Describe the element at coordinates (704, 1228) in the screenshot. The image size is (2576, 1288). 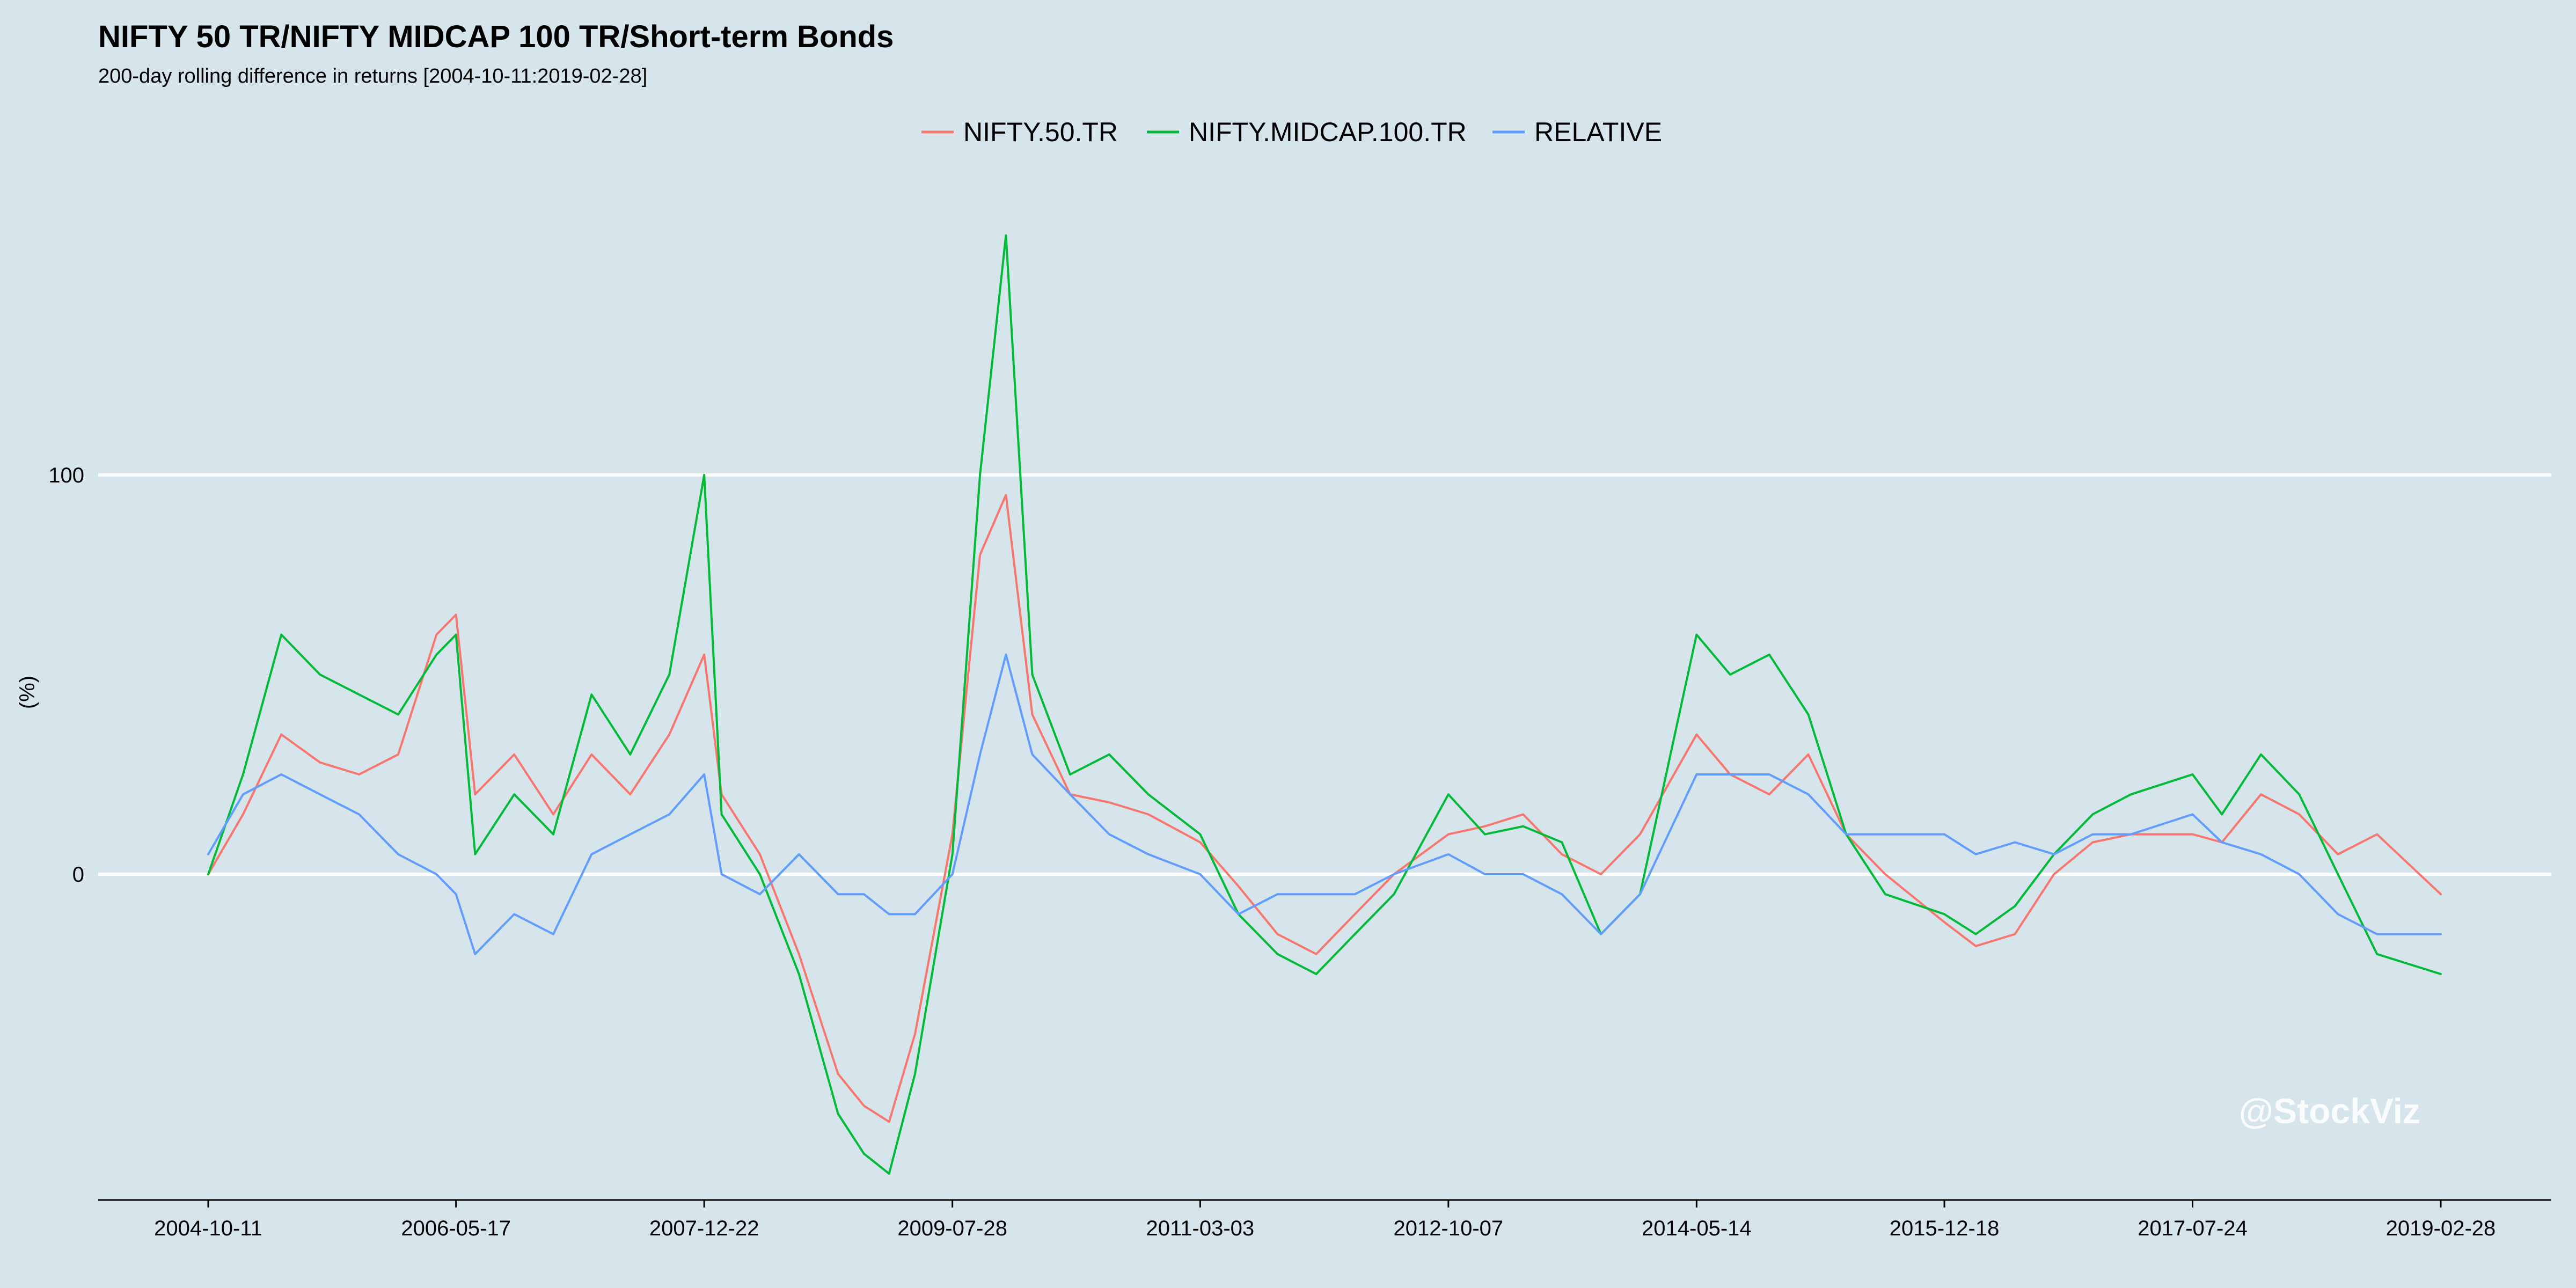
I see `x-tick-label-2: 2007-12-22` at that location.